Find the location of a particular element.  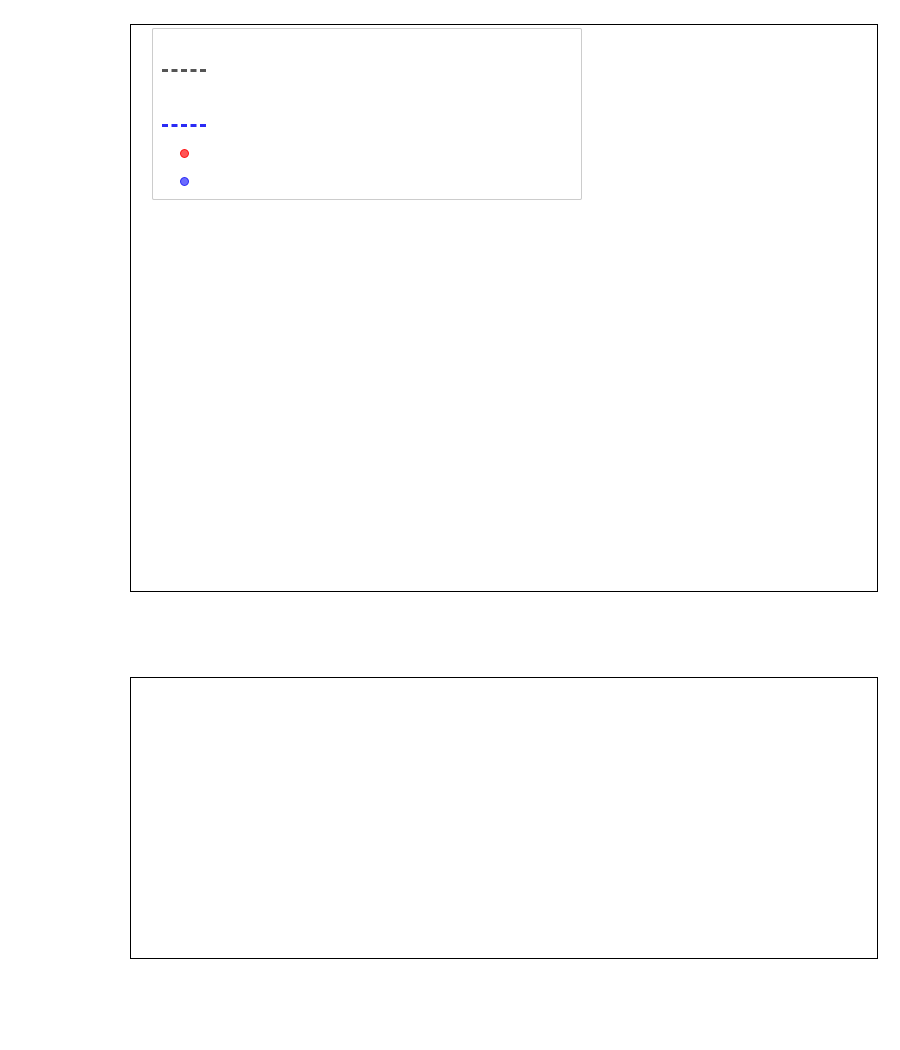

legend-entry-corrected is located at coordinates (368, 181).